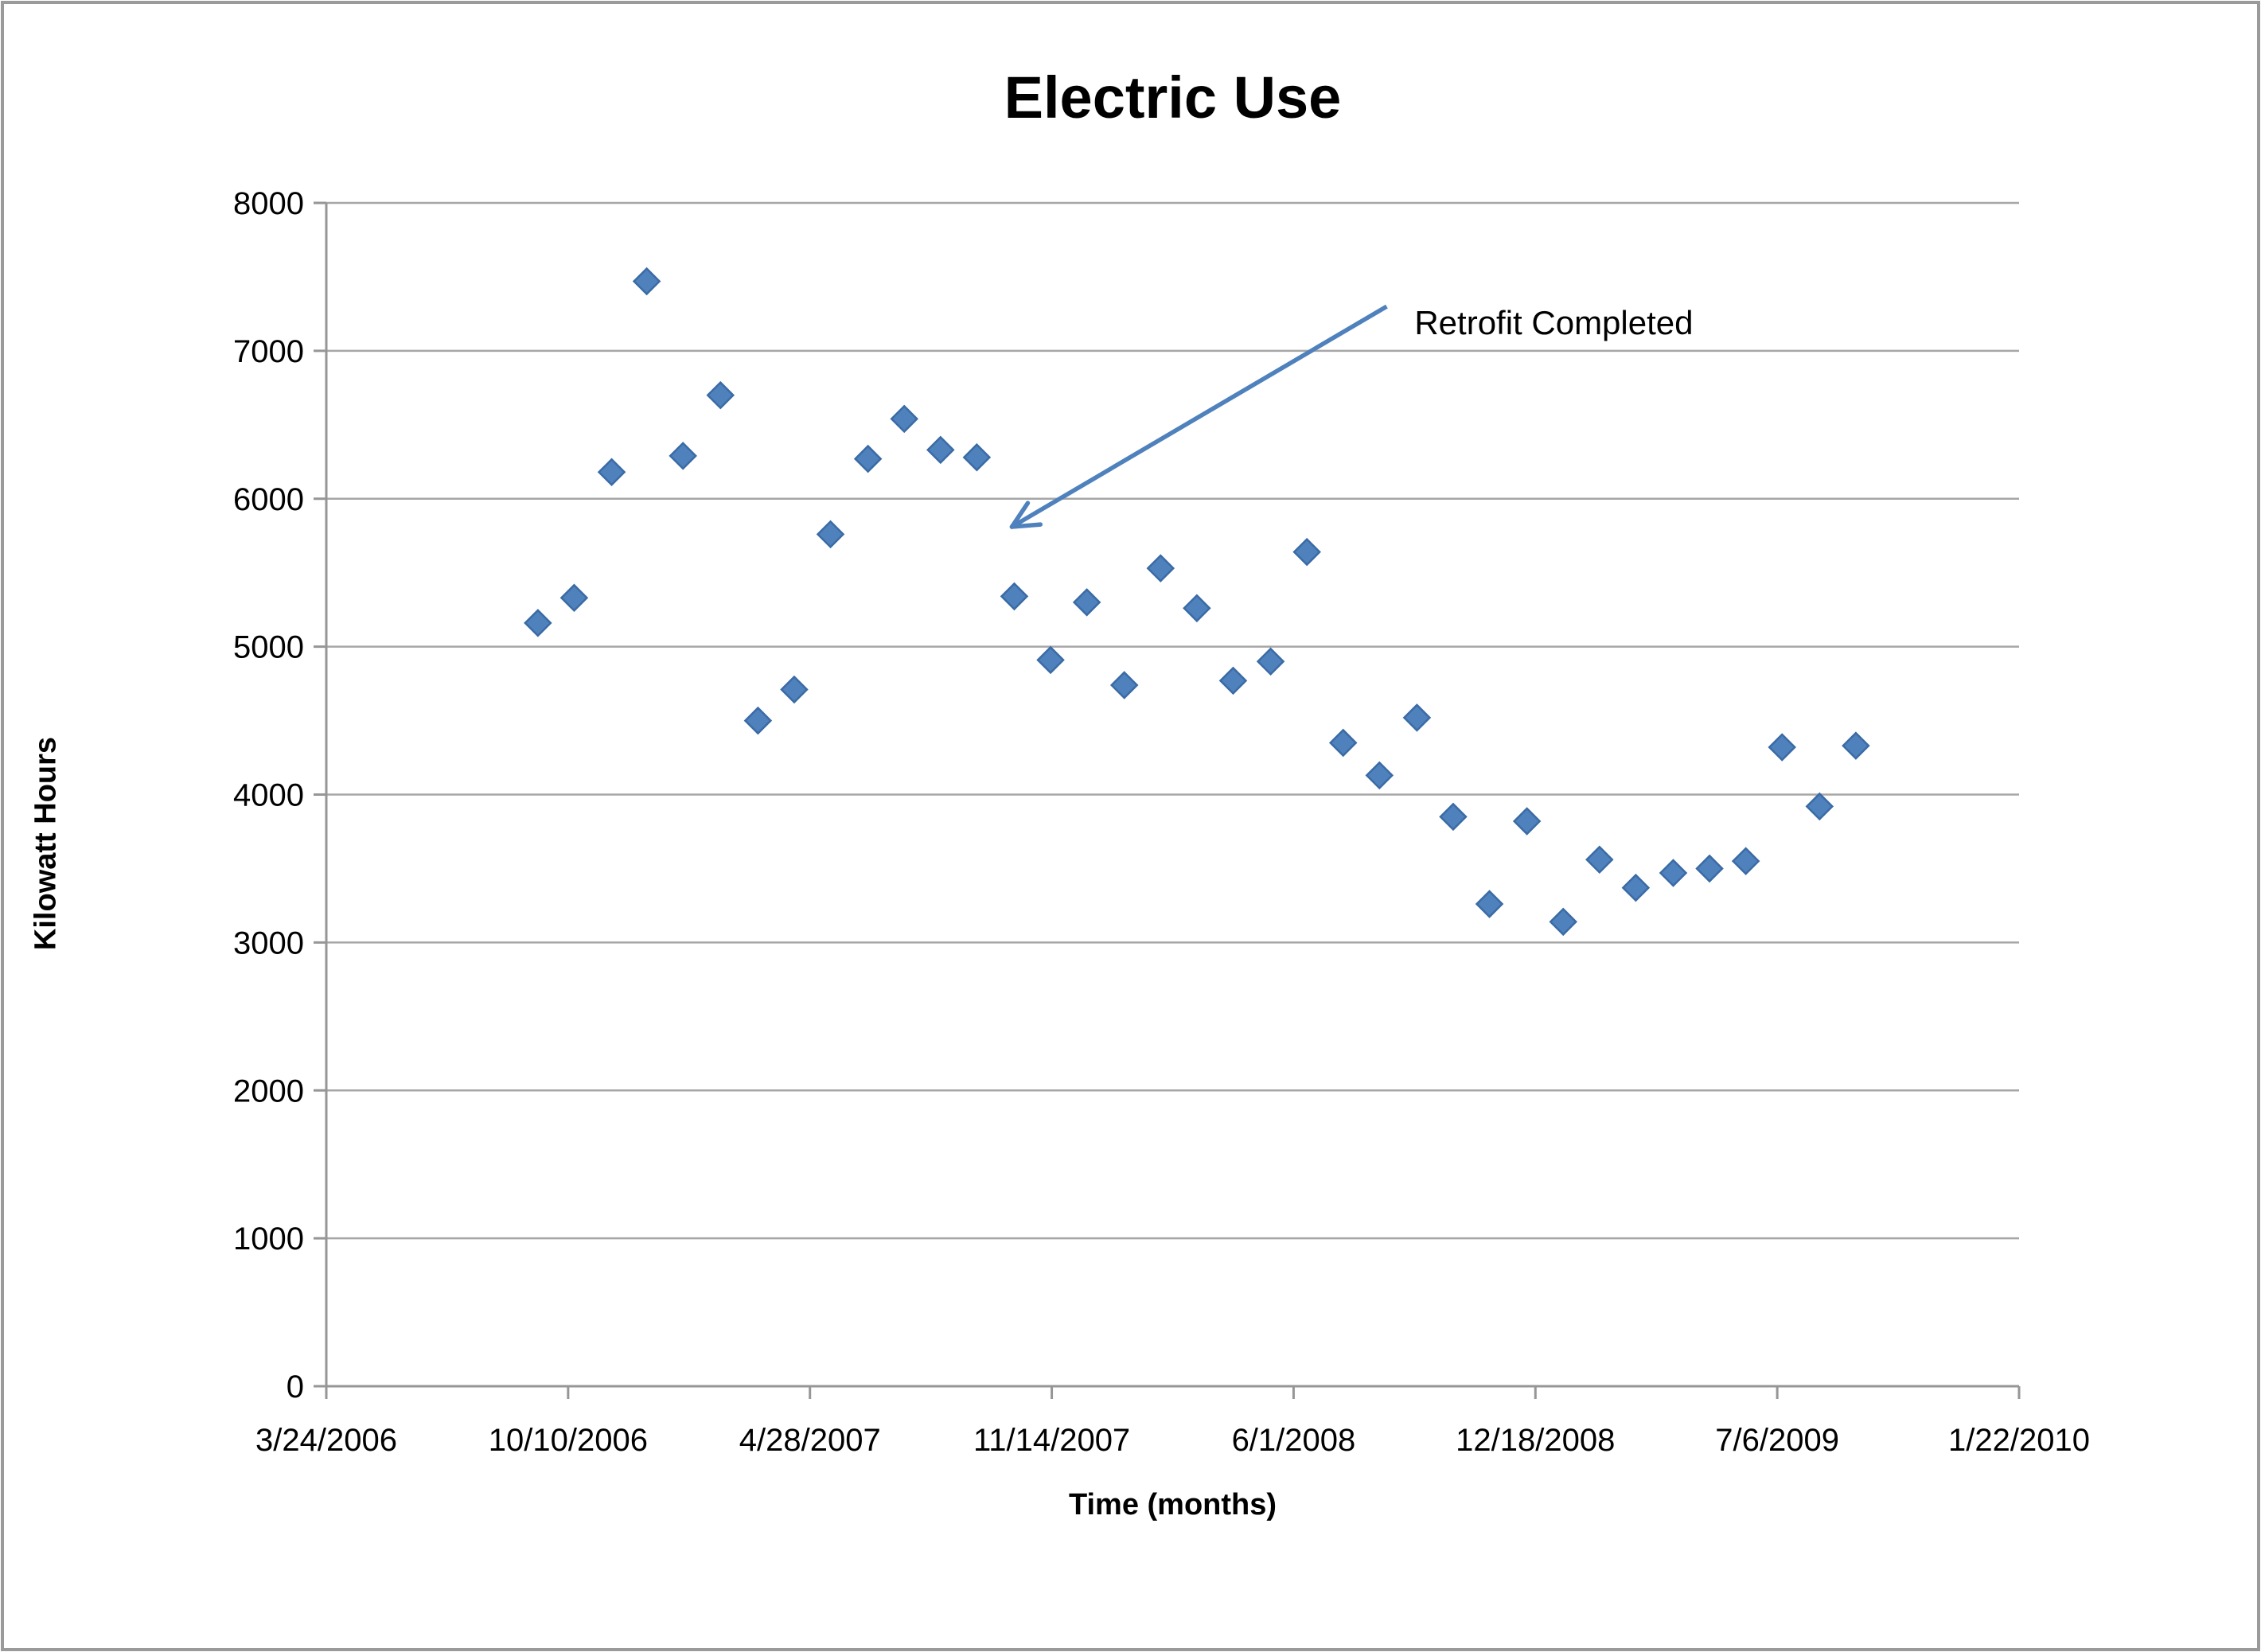 This screenshot has width=2261, height=1652. What do you see at coordinates (269, 1239) in the screenshot?
I see `y-tick-label: 1000` at bounding box center [269, 1239].